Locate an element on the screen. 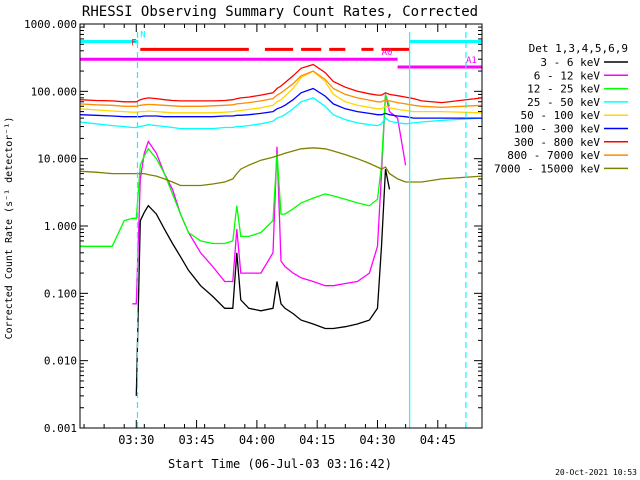 This screenshot has height=480, width=640. y-tick-label: 0.001 is located at coordinates (60, 428).